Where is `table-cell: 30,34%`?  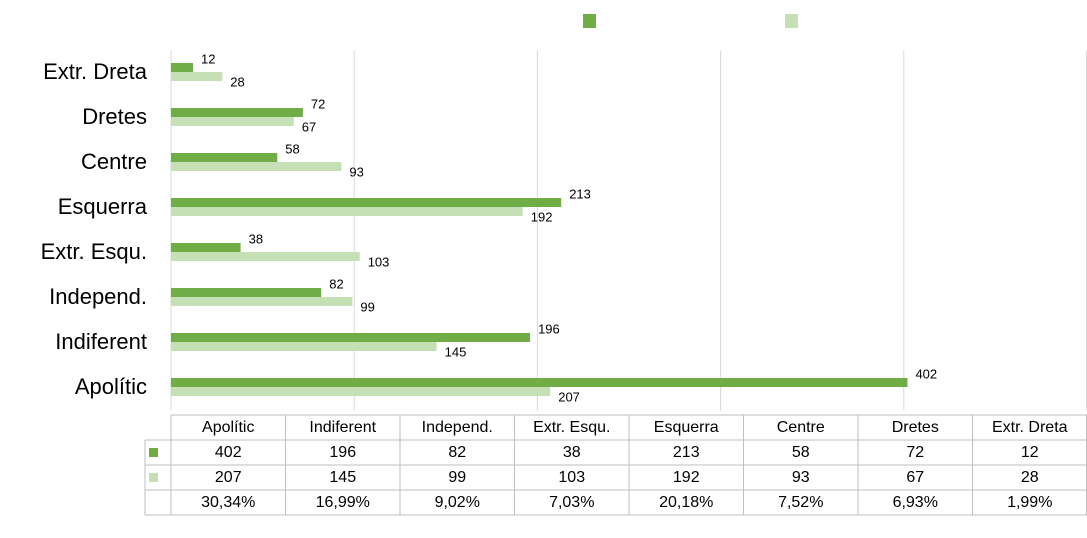 table-cell: 30,34% is located at coordinates (228, 502).